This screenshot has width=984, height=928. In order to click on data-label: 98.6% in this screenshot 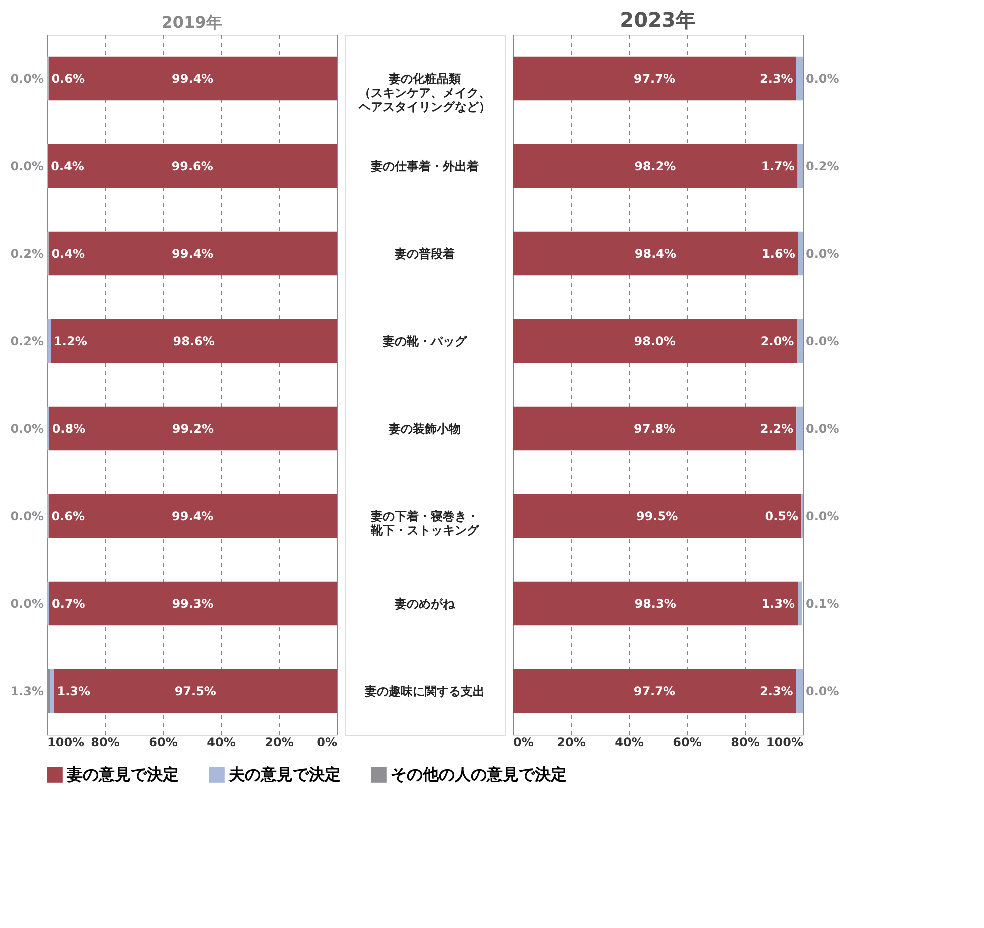, I will do `click(194, 341)`.